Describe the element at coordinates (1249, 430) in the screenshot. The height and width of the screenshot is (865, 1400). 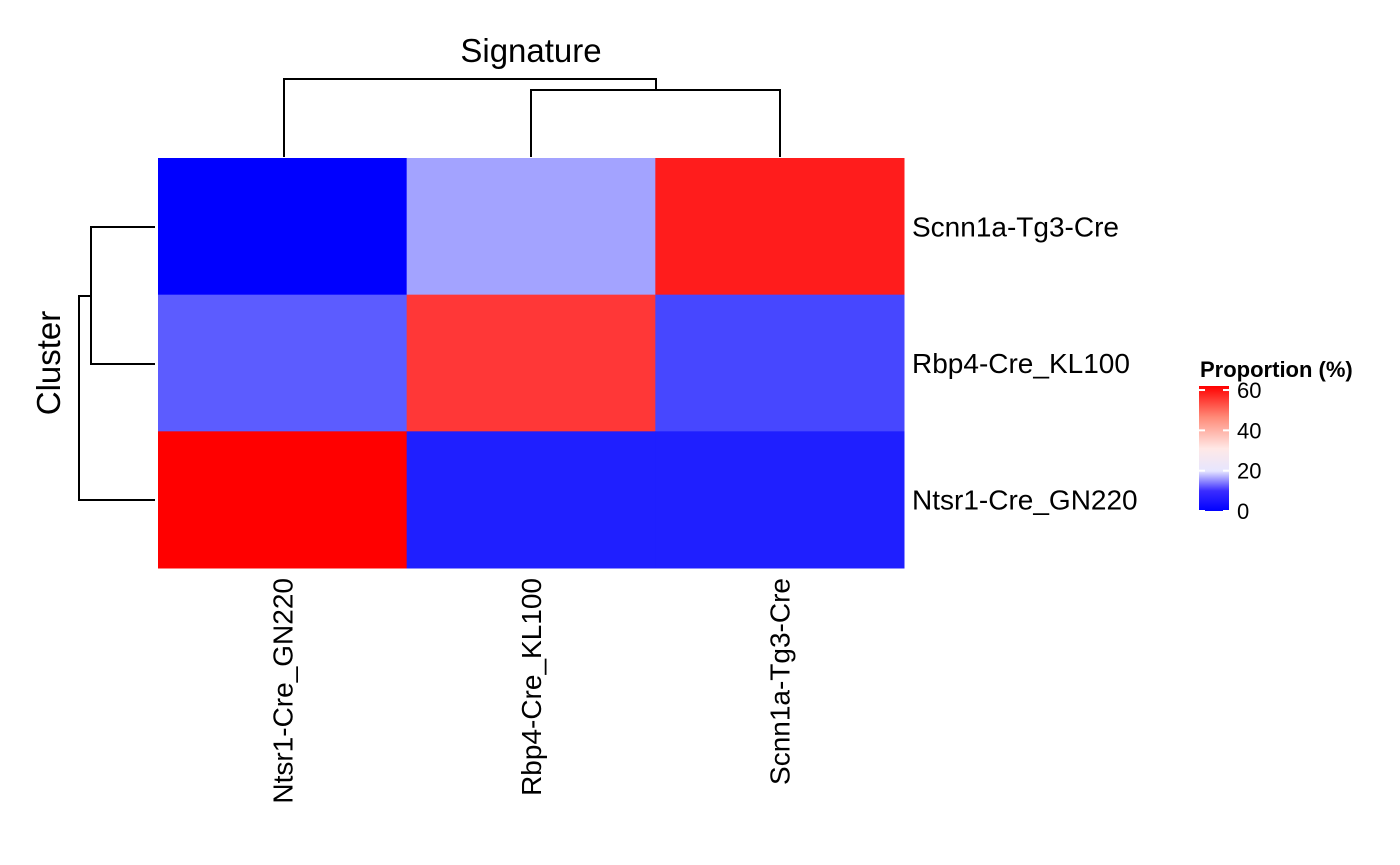
I see `legend-tick-label: 40` at that location.